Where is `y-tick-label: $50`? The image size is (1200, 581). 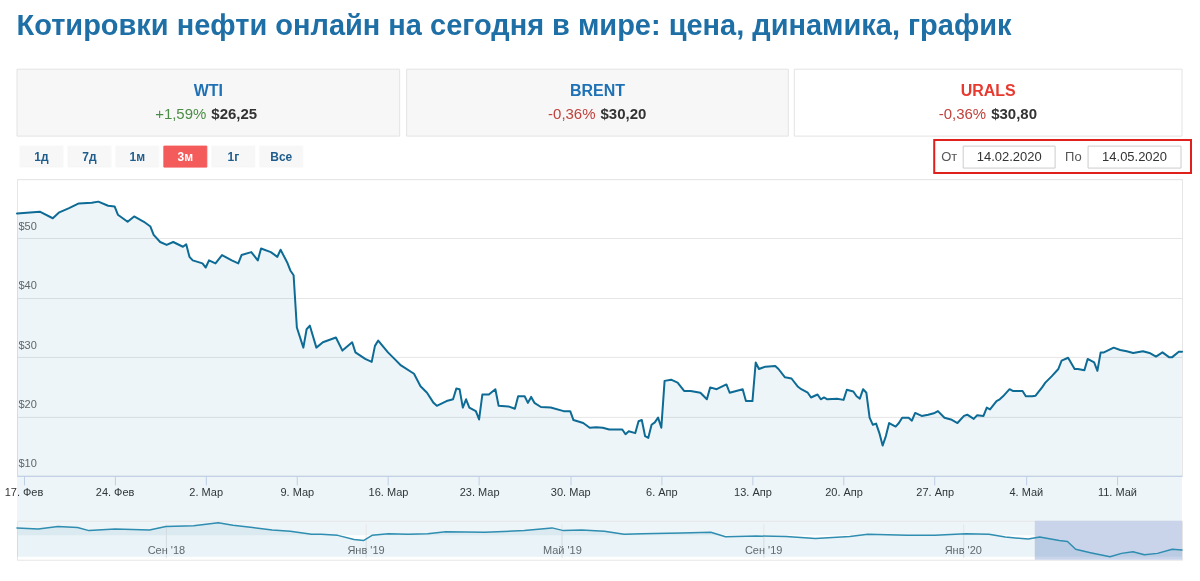
y-tick-label: $50 is located at coordinates (27, 225).